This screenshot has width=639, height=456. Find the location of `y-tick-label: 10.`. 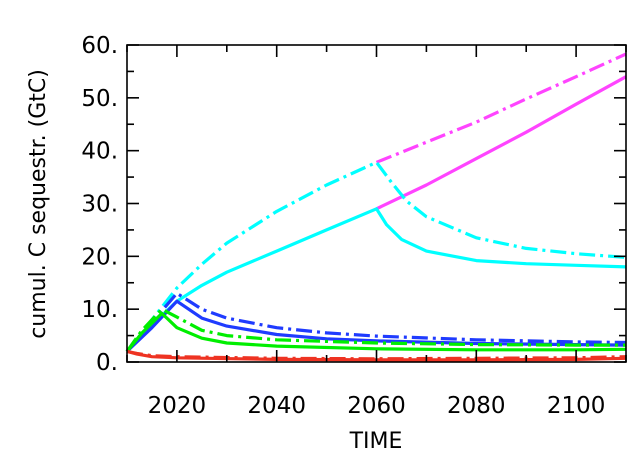

y-tick-label: 10. is located at coordinates (99, 310).